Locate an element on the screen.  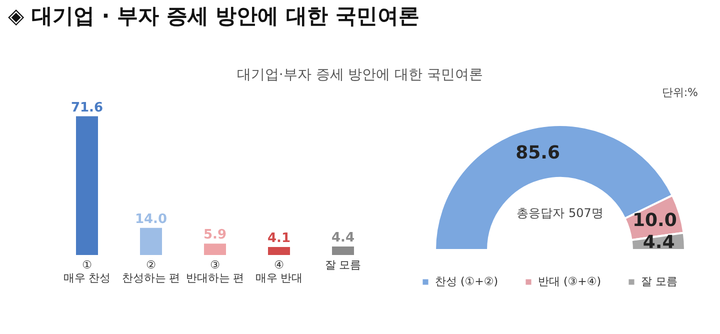
data-label: 14.0 is located at coordinates (151, 219).